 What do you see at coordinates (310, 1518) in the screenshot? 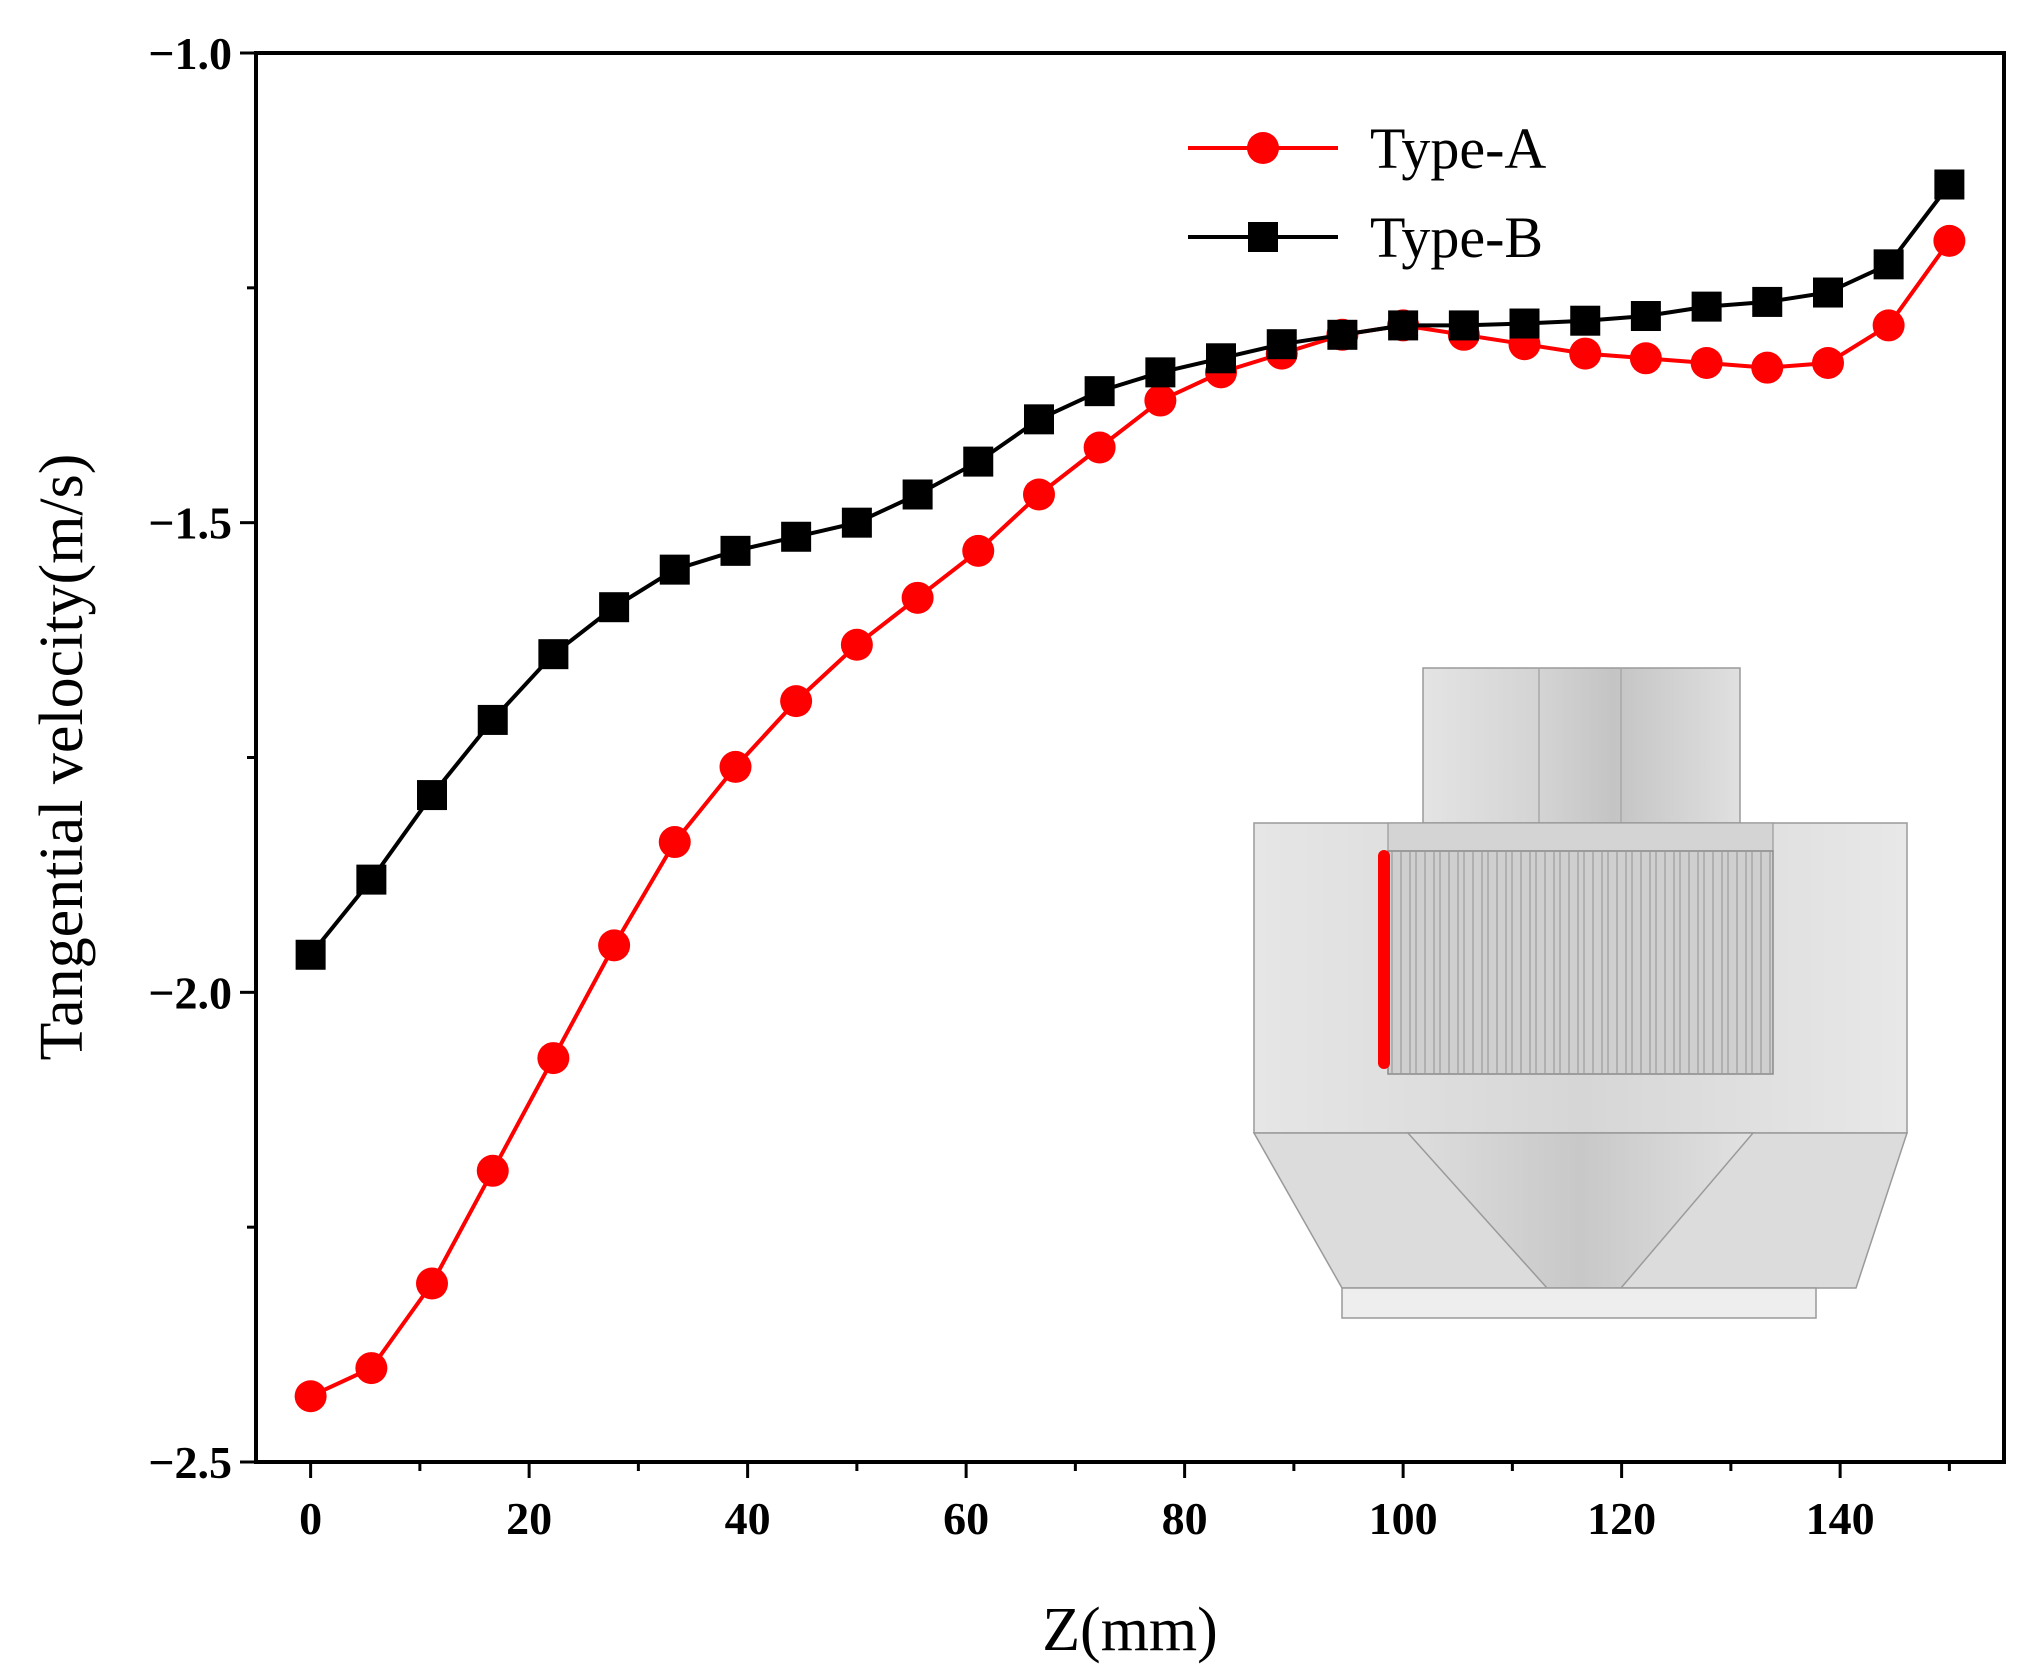
I see `x-tick-label: 0` at bounding box center [310, 1518].